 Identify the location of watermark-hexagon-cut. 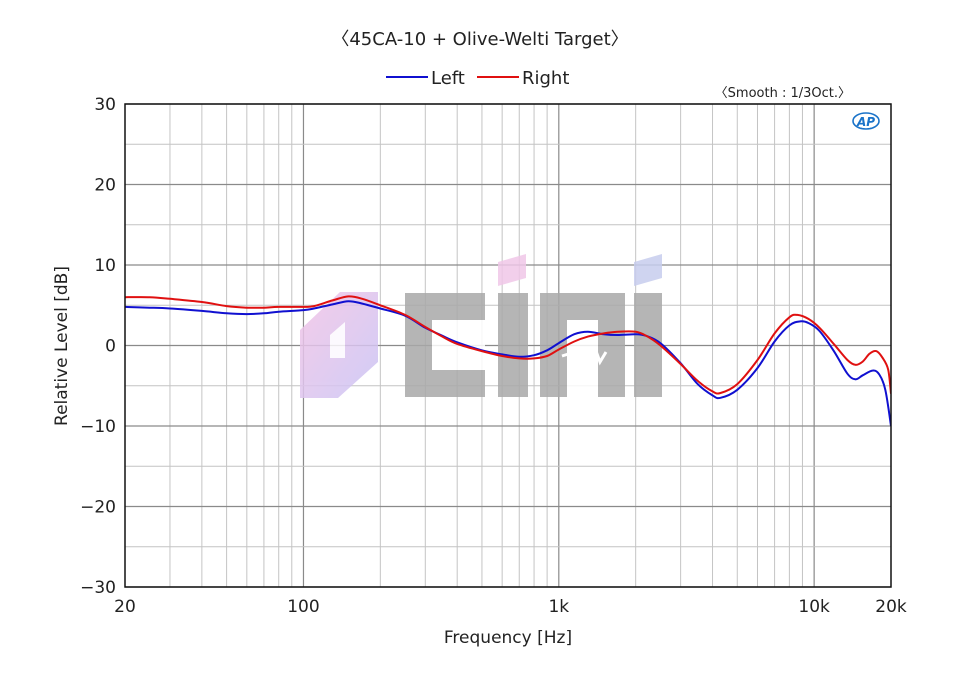
(337, 340).